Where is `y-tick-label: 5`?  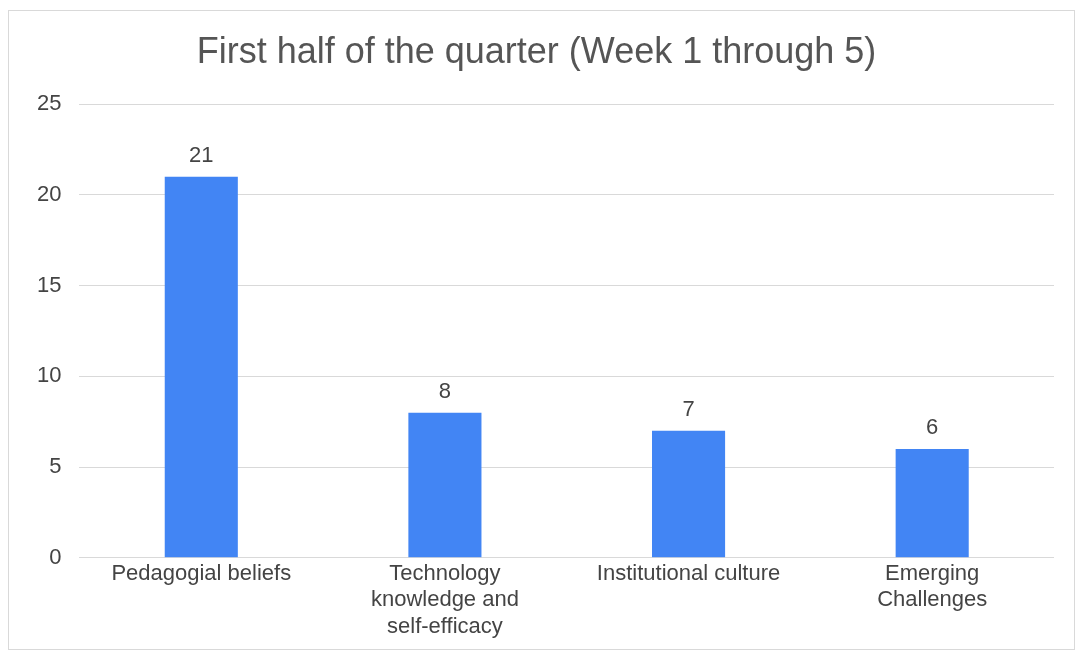
y-tick-label: 5 is located at coordinates (55, 466).